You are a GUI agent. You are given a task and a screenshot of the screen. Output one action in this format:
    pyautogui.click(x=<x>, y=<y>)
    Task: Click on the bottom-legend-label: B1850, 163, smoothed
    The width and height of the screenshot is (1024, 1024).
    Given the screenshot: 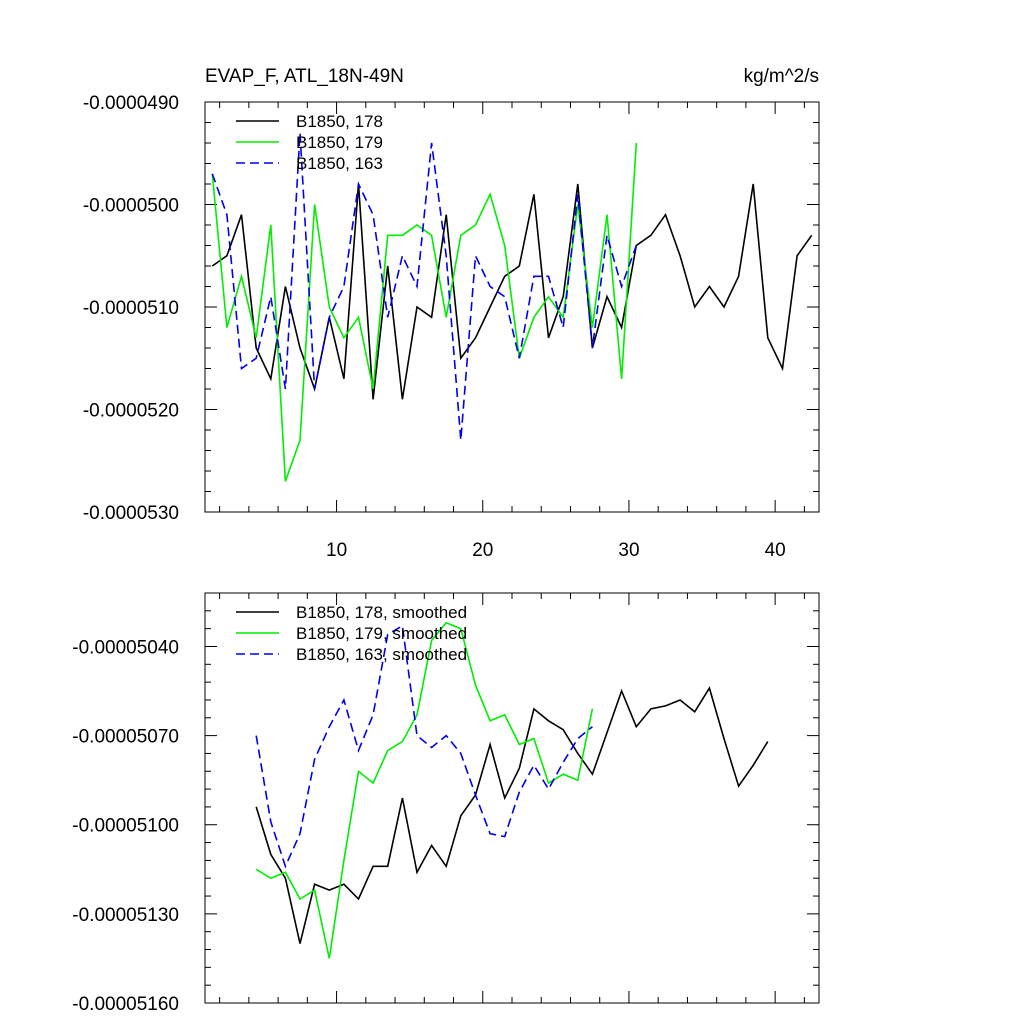 What is the action you would take?
    pyautogui.click(x=381, y=654)
    